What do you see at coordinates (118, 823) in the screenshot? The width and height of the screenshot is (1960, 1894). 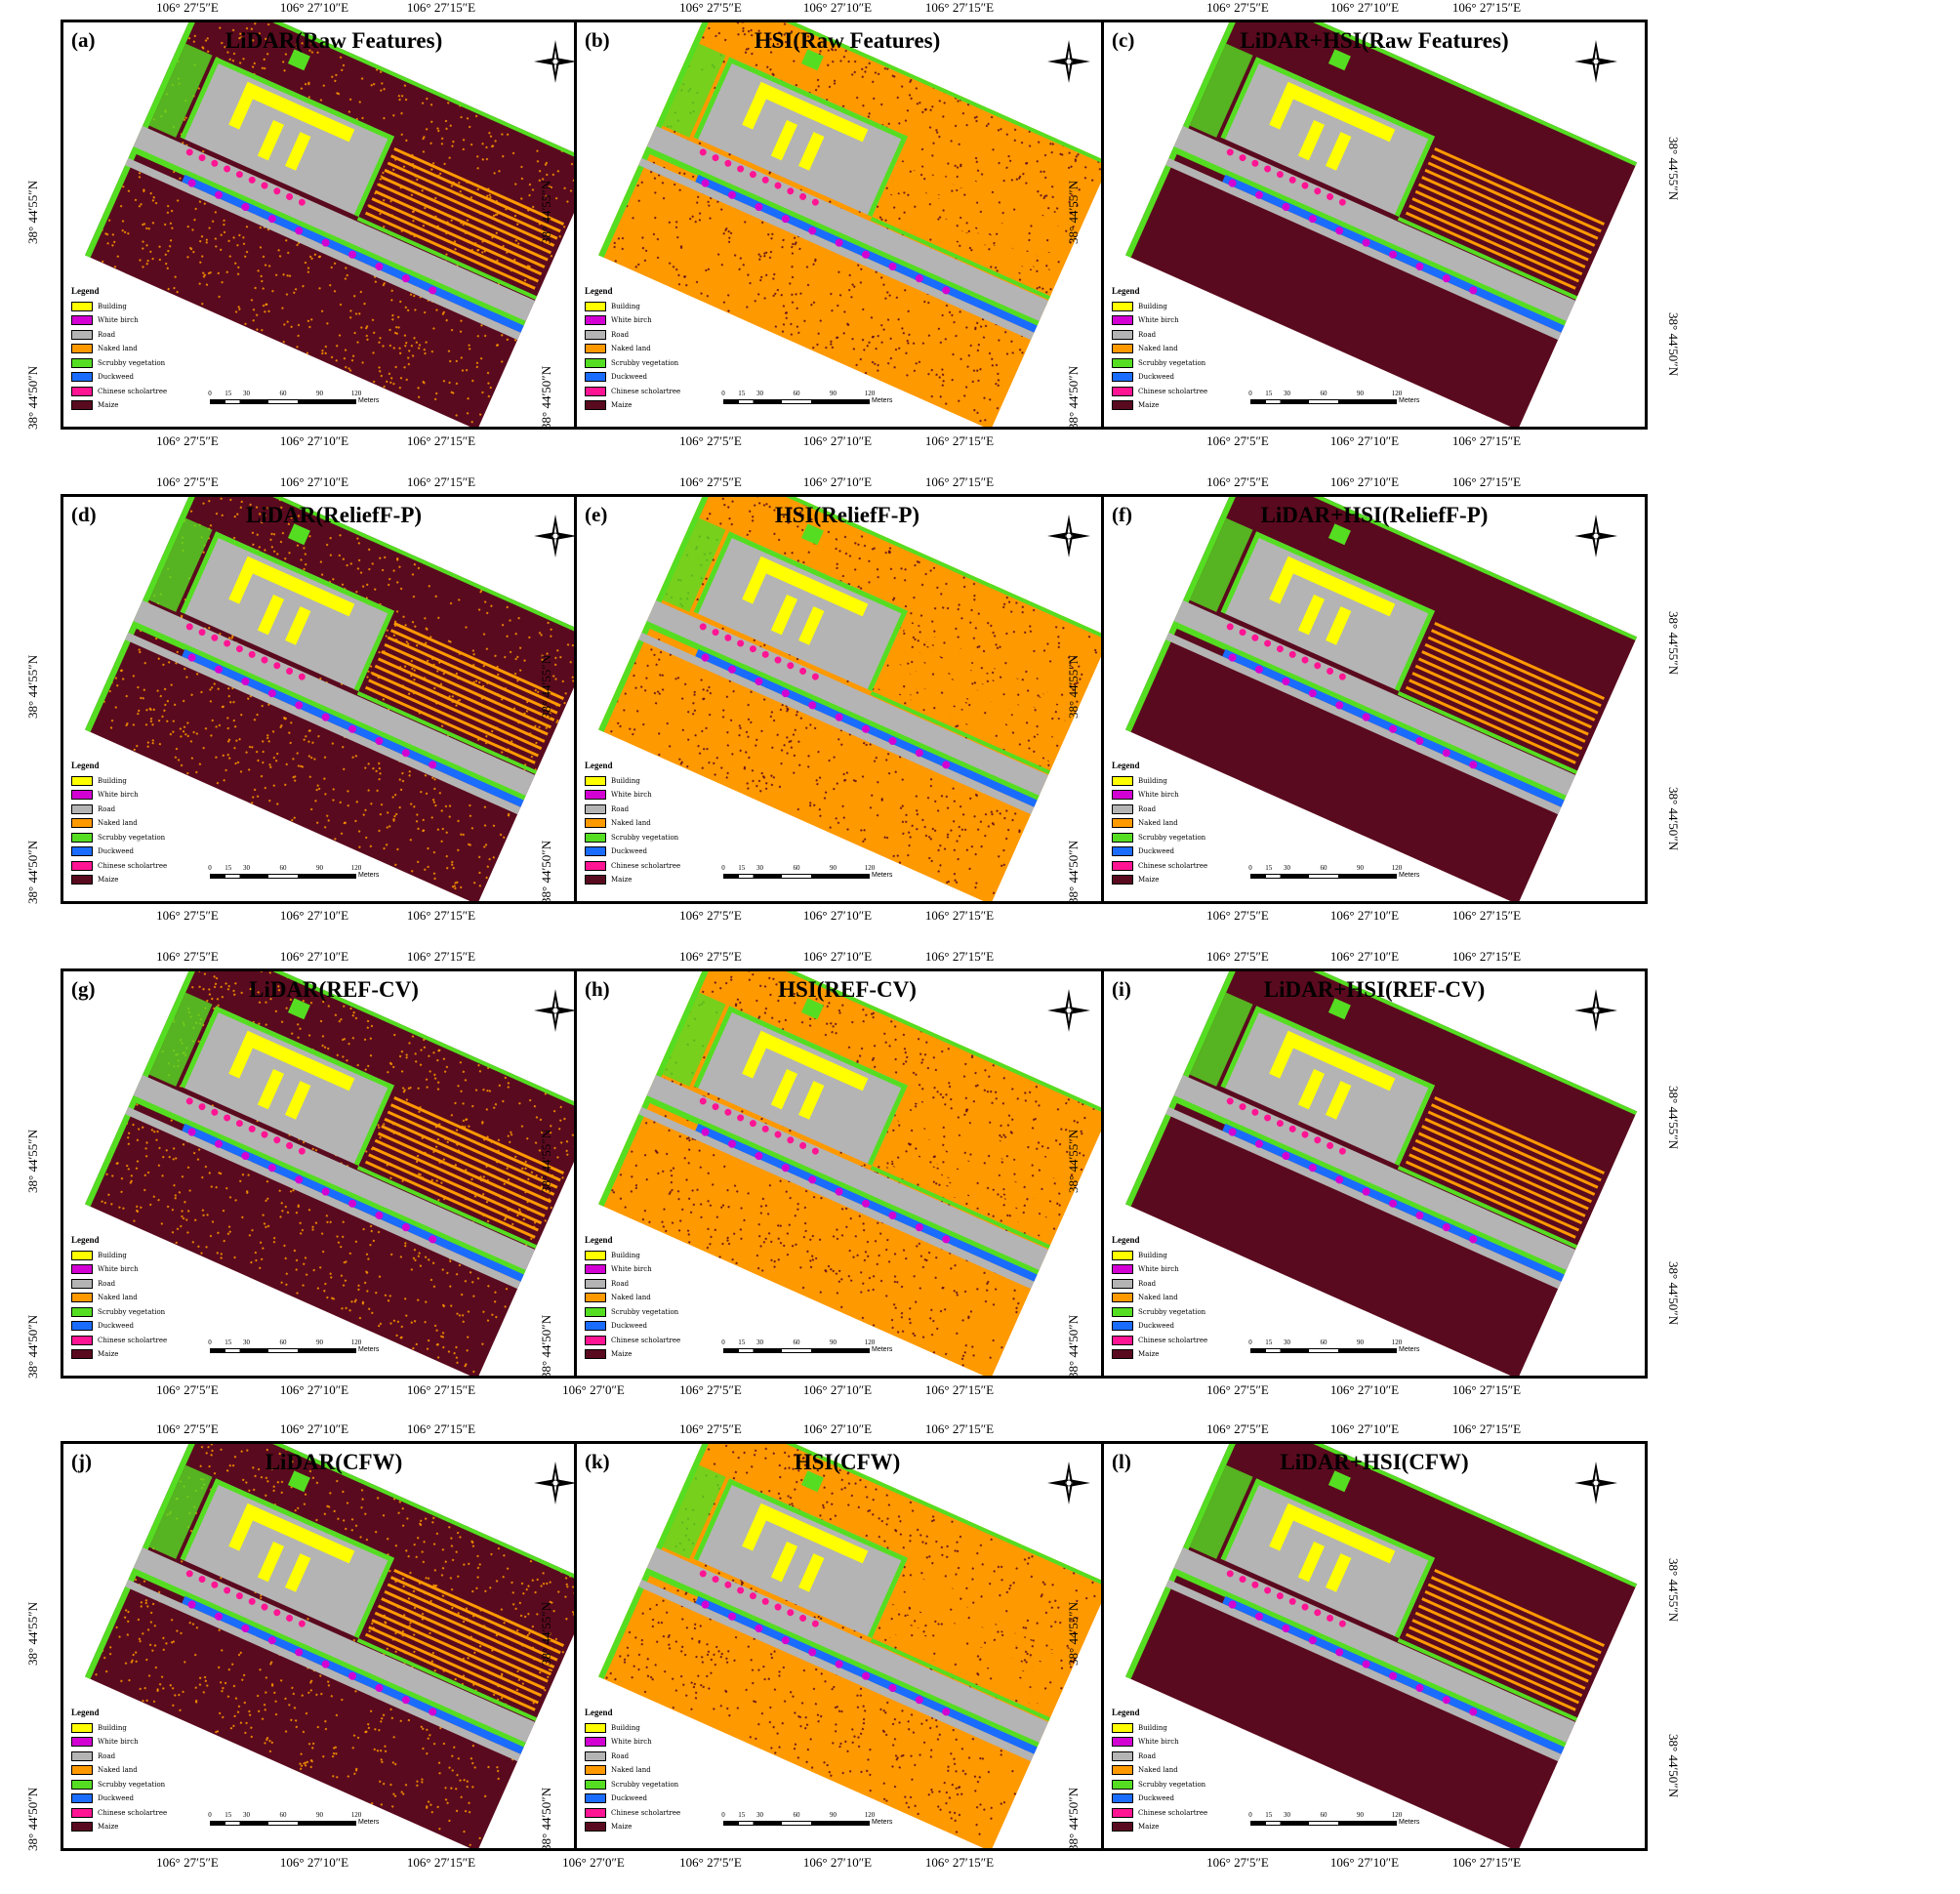 I see `legend-label: Naked land` at bounding box center [118, 823].